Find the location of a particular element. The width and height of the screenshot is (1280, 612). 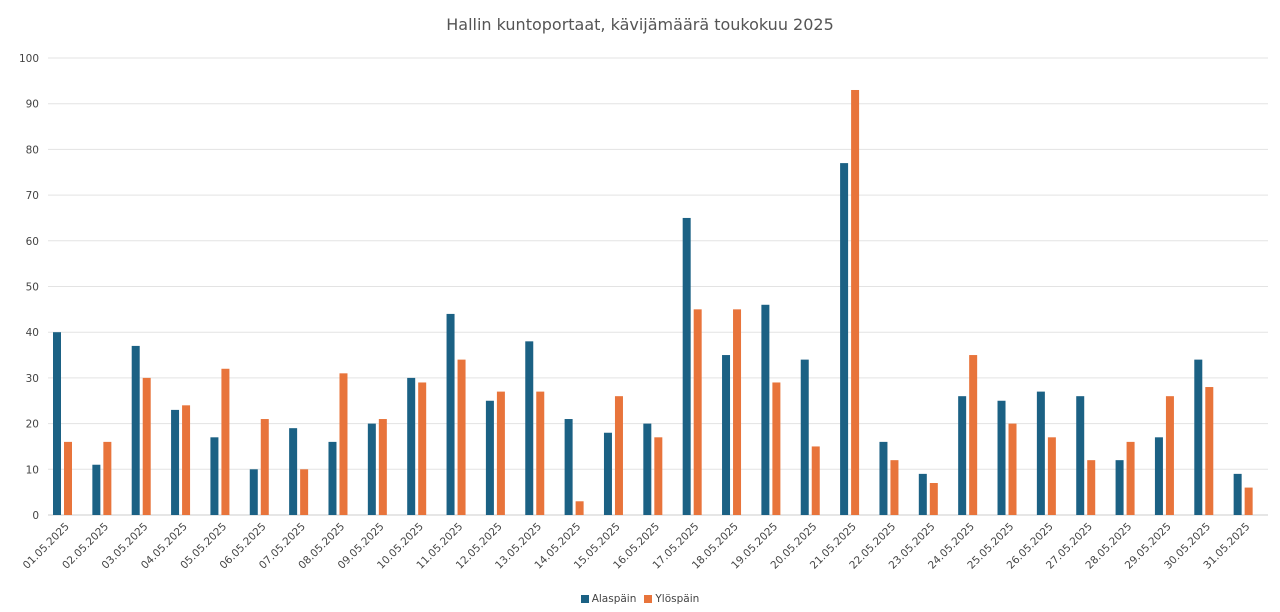

y-tick-label: 100 is located at coordinates (29, 59).